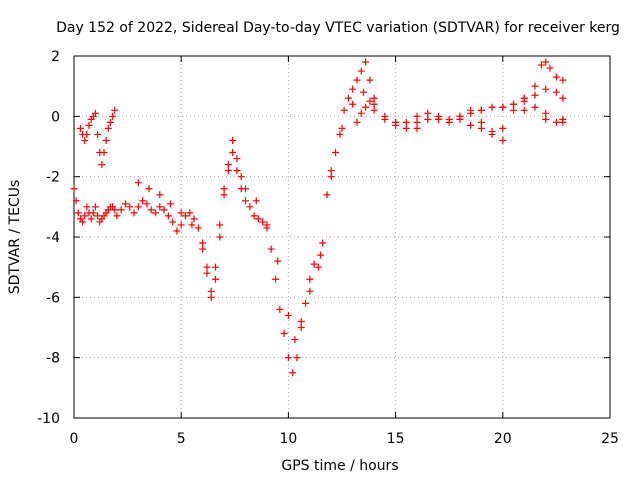  I want to click on y-axis-label: SDTVAR / TECUs, so click(15, 237).